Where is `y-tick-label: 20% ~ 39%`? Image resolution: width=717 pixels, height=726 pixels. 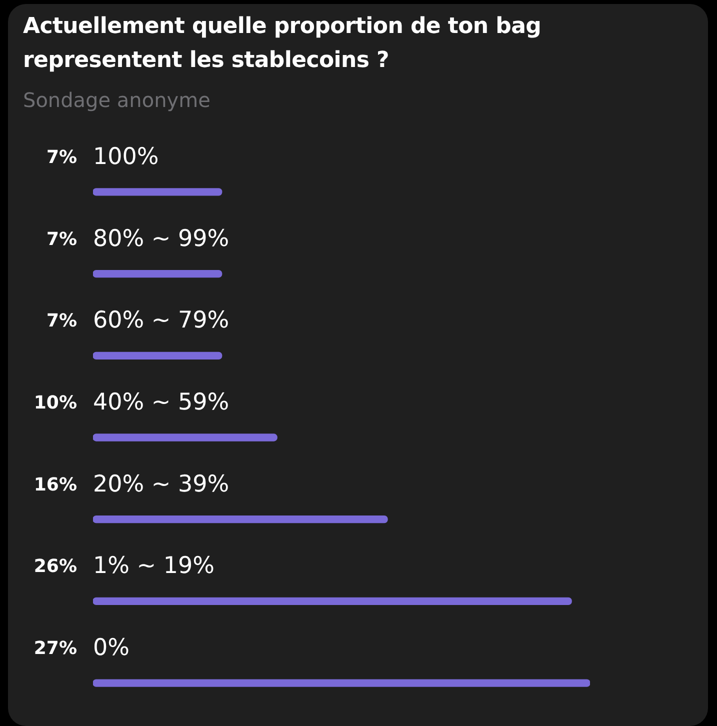
y-tick-label: 20% ~ 39% is located at coordinates (161, 484).